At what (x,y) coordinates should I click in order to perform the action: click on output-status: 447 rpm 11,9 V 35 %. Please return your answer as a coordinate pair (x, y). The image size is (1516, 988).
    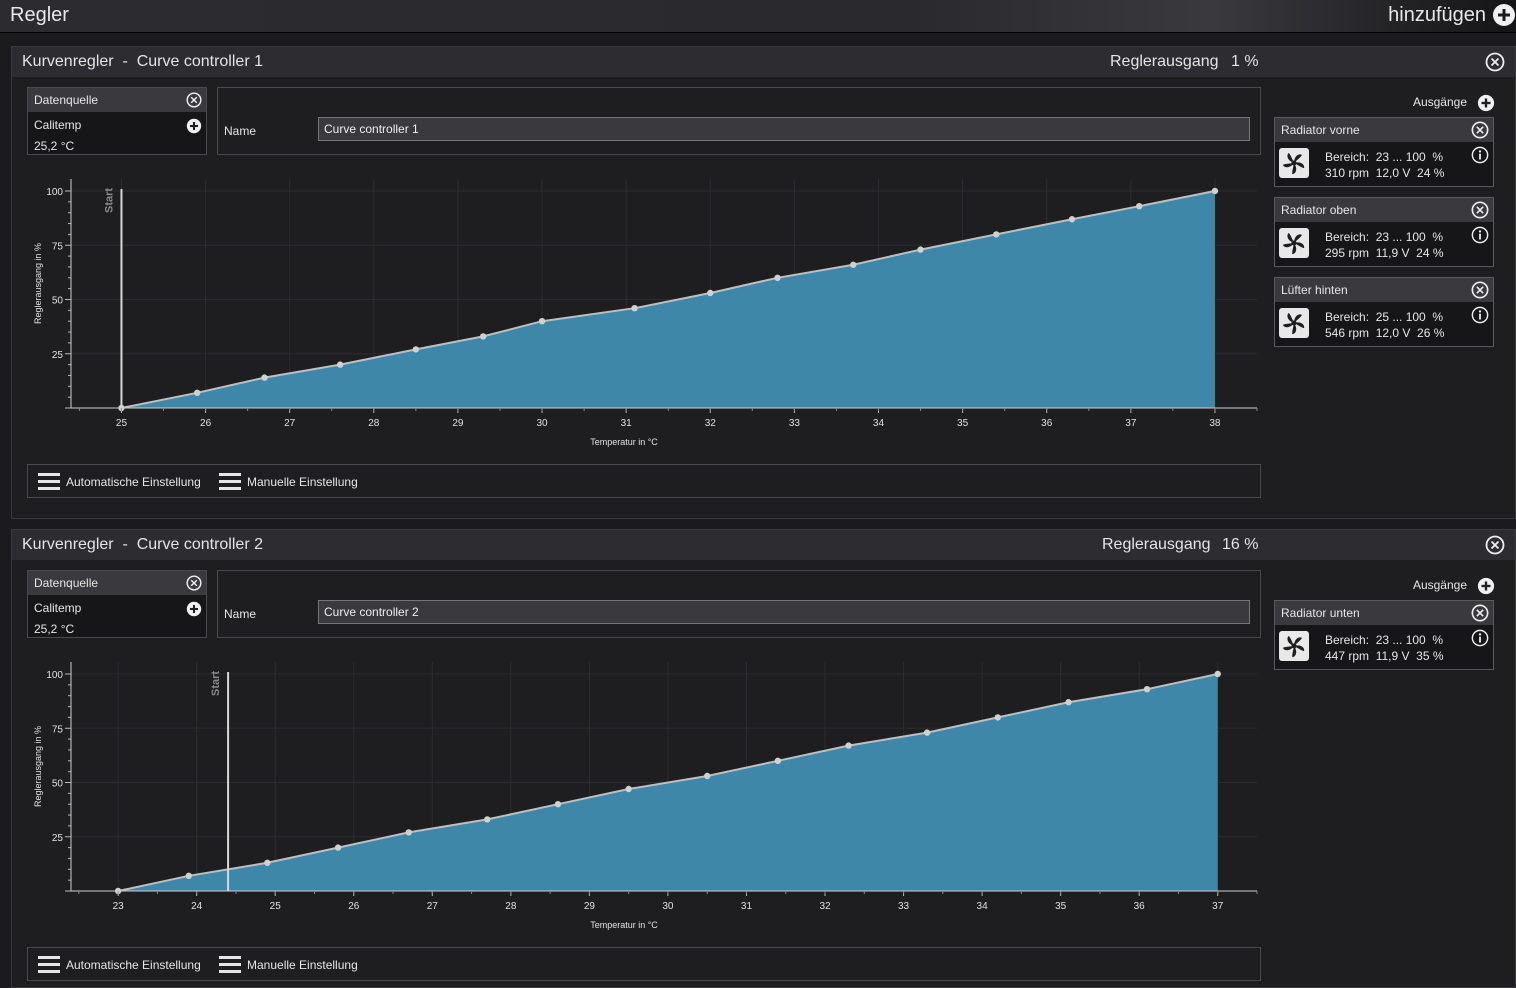
    Looking at the image, I should click on (1384, 656).